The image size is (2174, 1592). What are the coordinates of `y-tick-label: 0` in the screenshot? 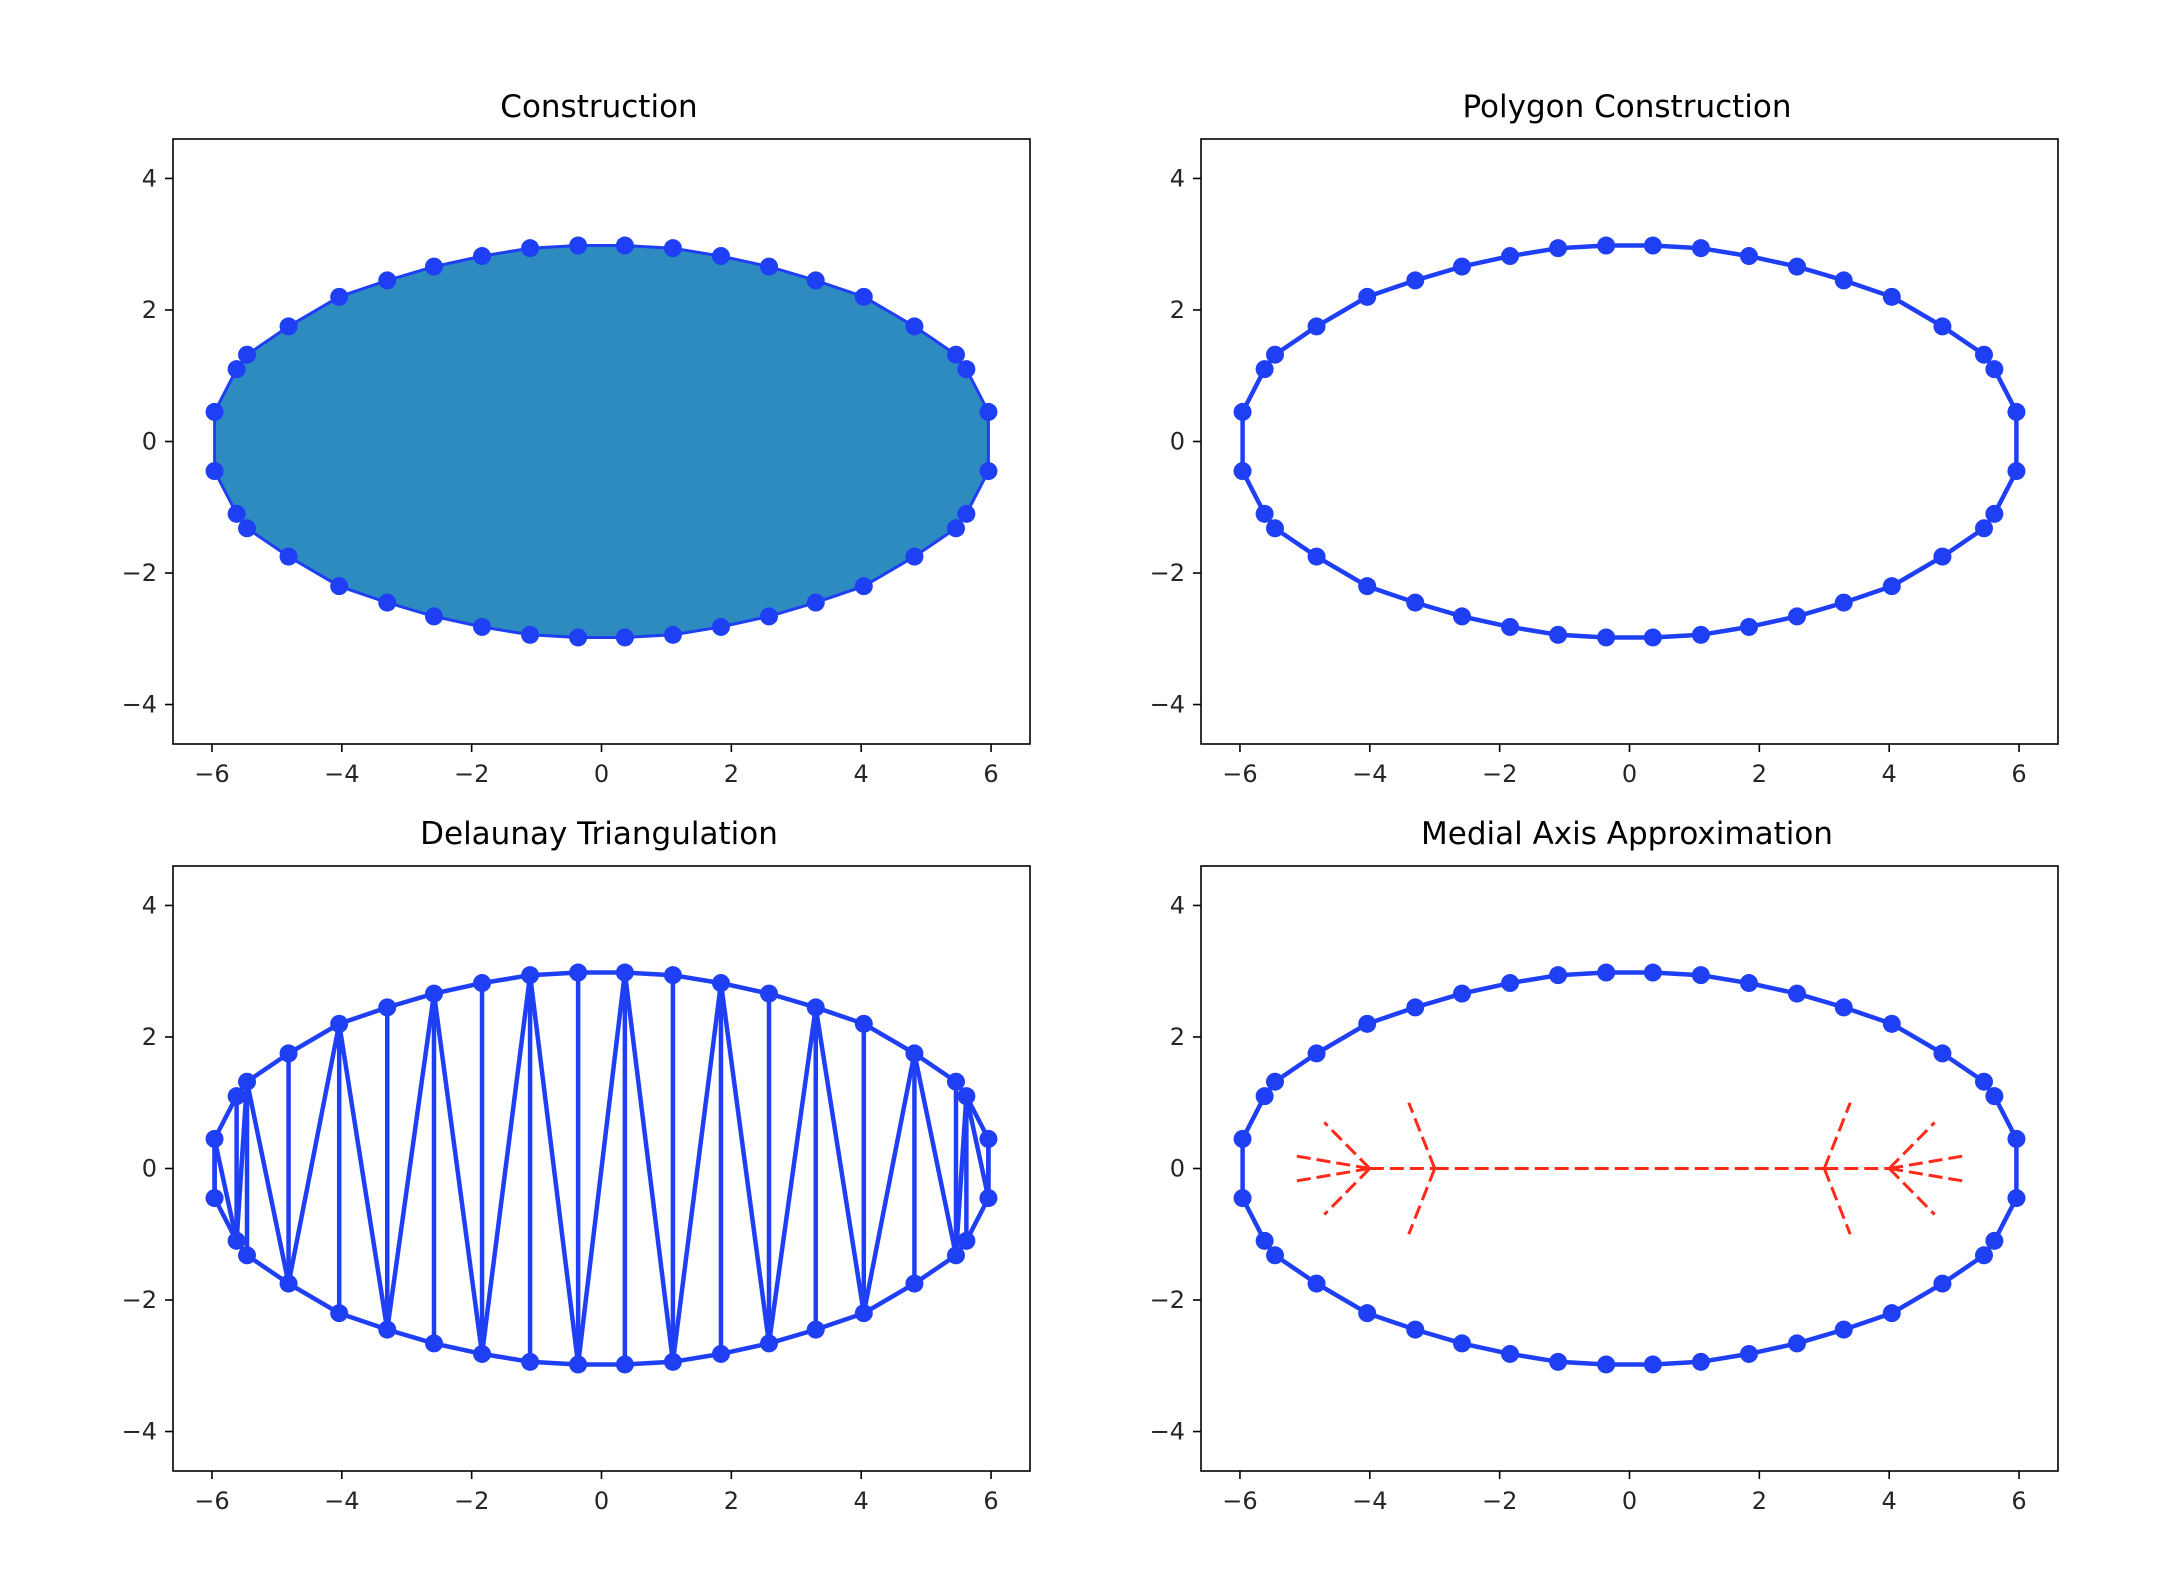 It's located at (149, 1169).